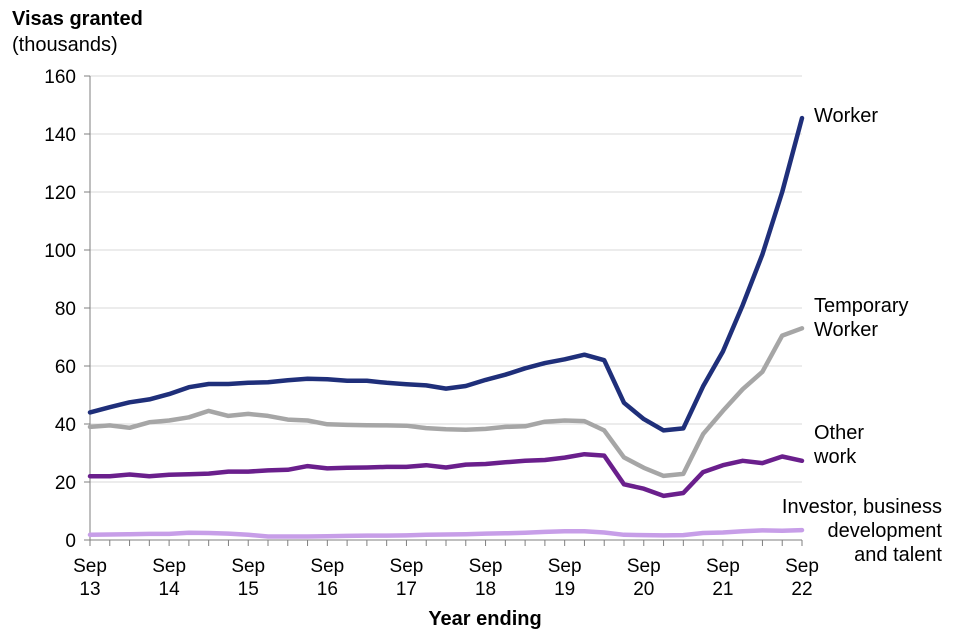  Describe the element at coordinates (802, 578) in the screenshot. I see `x-tick-label: Sep 22` at that location.